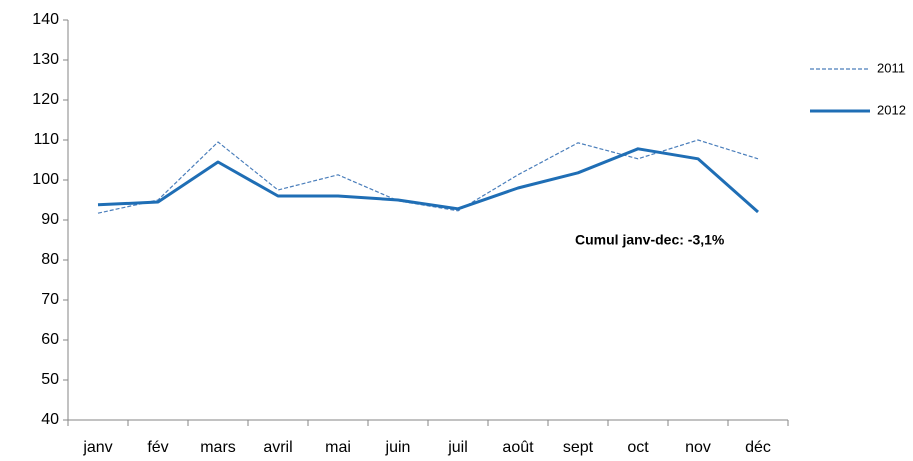 Image resolution: width=913 pixels, height=461 pixels. Describe the element at coordinates (50, 339) in the screenshot. I see `y-tick-label: 60` at that location.